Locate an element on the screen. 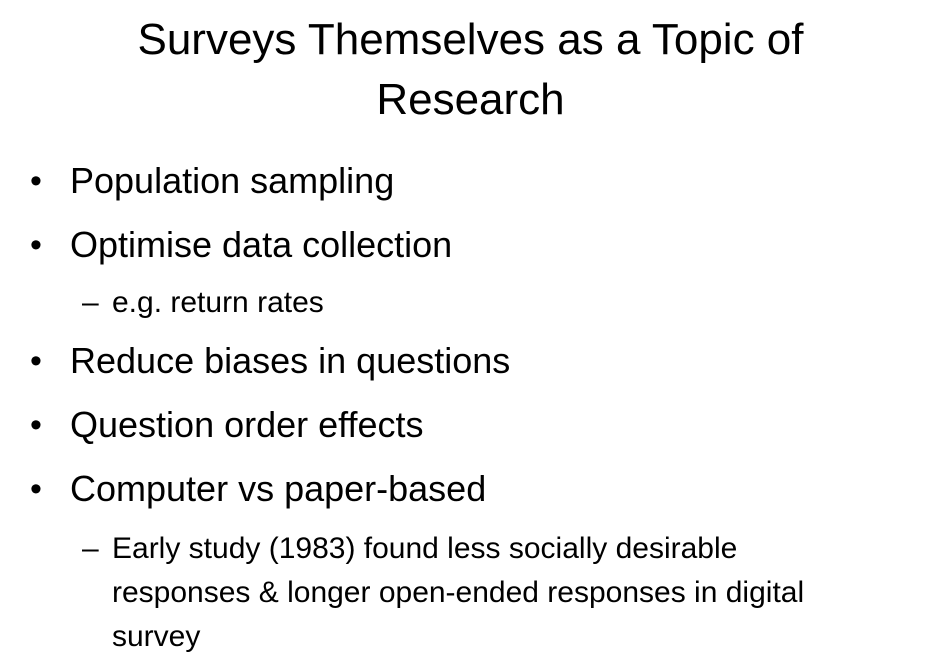 Image resolution: width=941 pixels, height=672 pixels. bullet-text: Question order effects is located at coordinates (247, 424).